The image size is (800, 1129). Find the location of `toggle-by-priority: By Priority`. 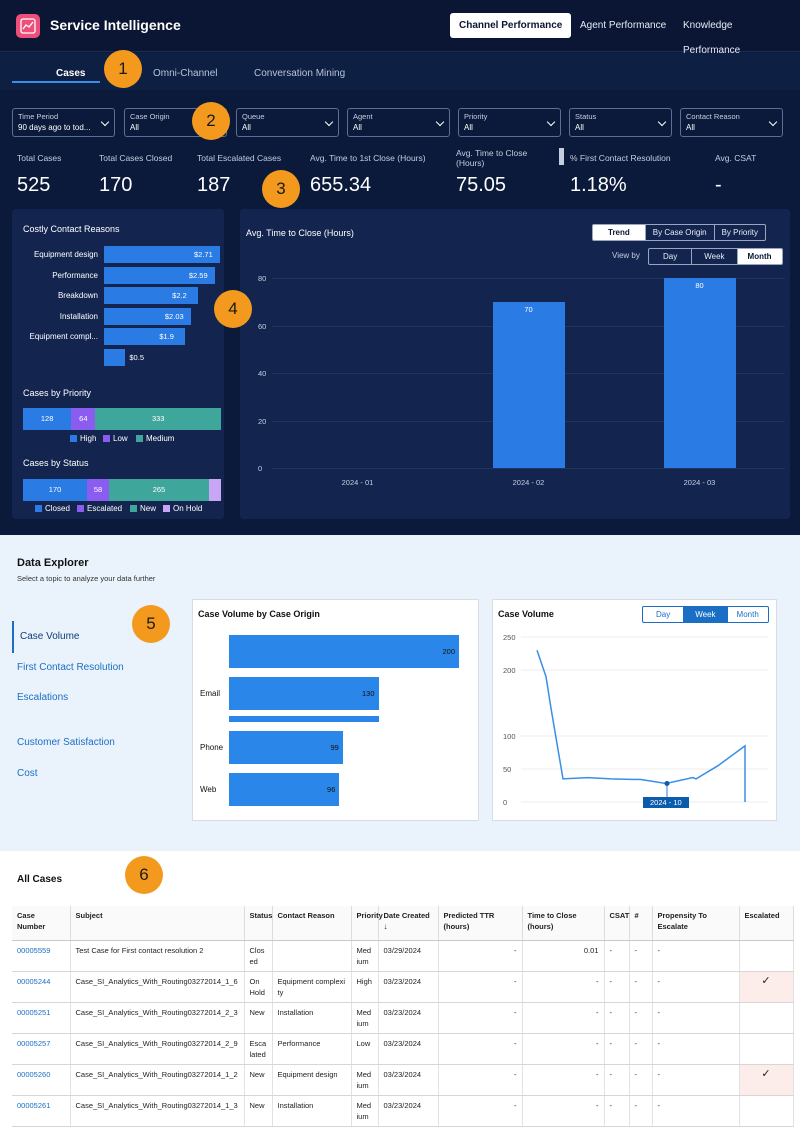

toggle-by-priority: By Priority is located at coordinates (739, 232).